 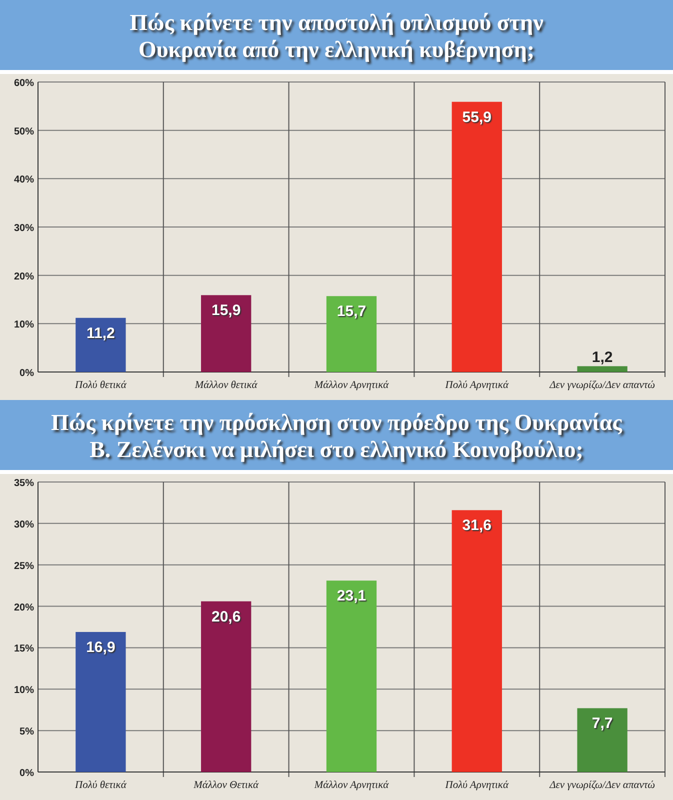 I want to click on data-label: 23,1, so click(x=351, y=596).